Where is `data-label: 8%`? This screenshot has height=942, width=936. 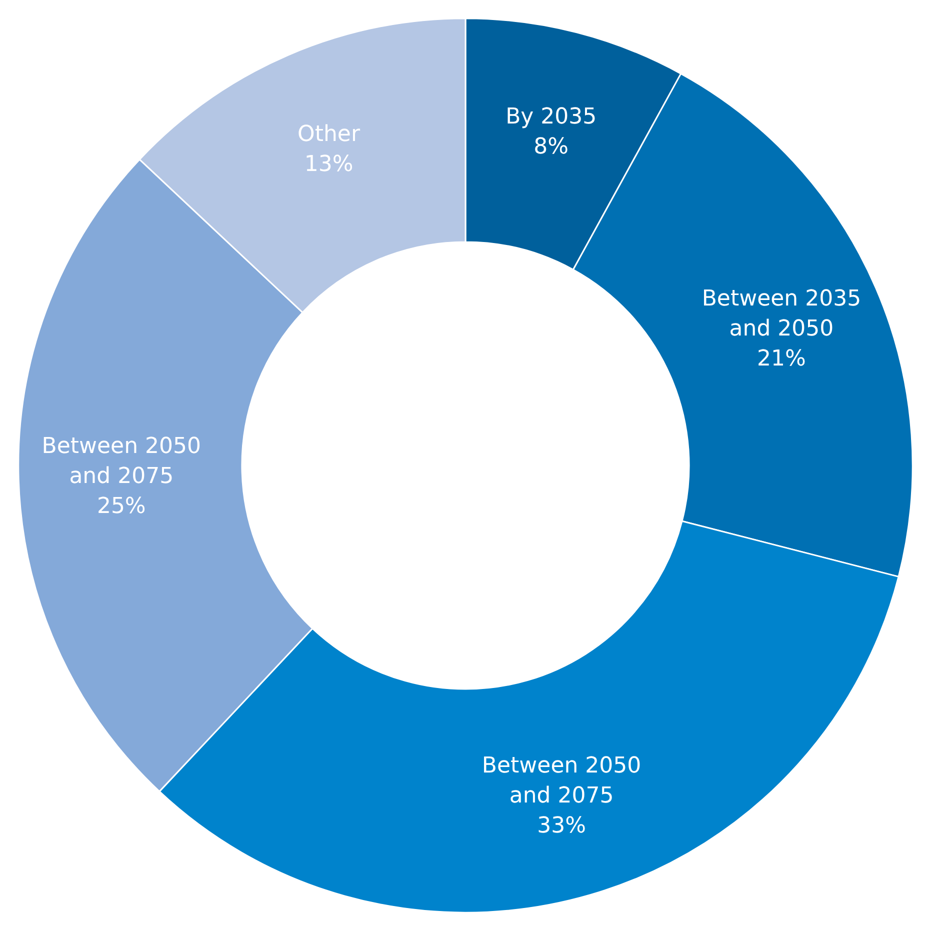 data-label: 8% is located at coordinates (551, 147).